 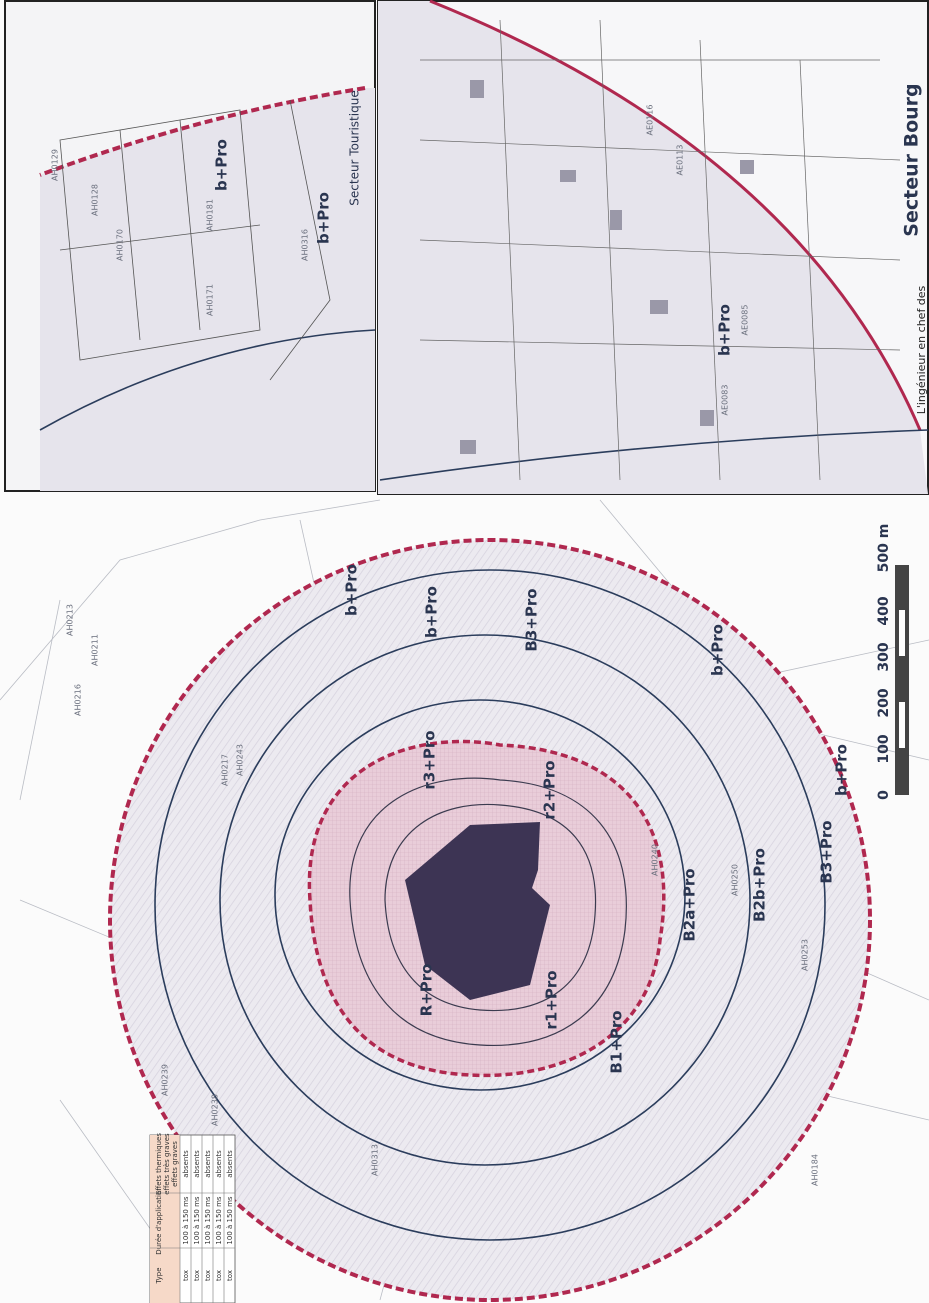 What do you see at coordinates (550, 789) in the screenshot?
I see `zone-label: r2+Pro` at bounding box center [550, 789].